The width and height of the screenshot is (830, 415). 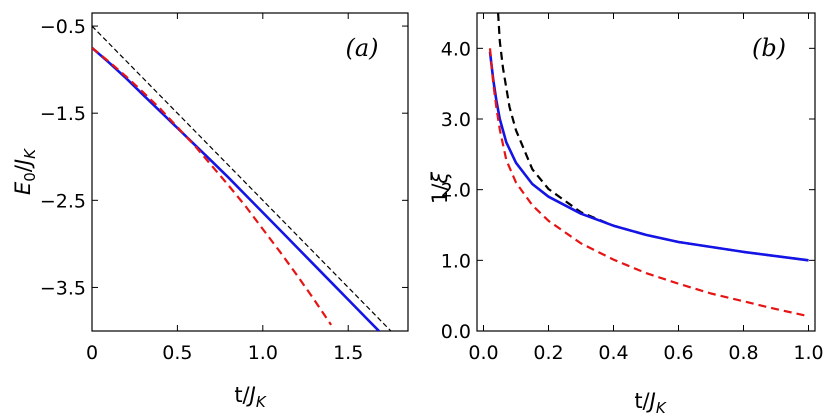 I want to click on x-tick-label-b: 0.4, so click(x=613, y=353).